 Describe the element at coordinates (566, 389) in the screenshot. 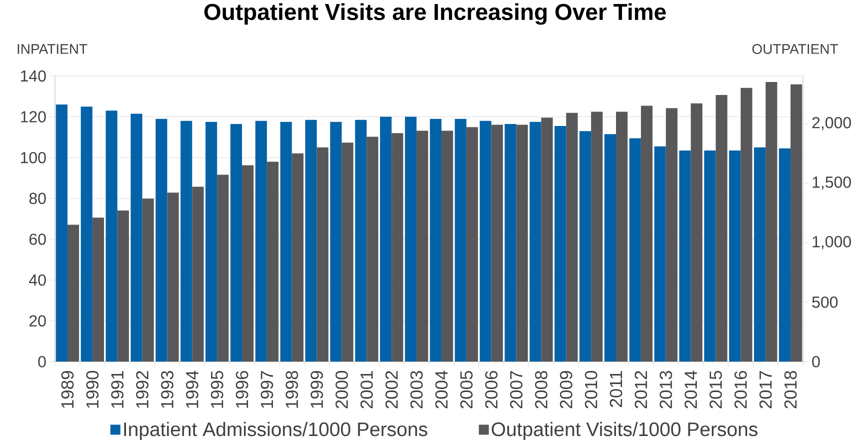

I see `x-tick-label: 2009` at that location.